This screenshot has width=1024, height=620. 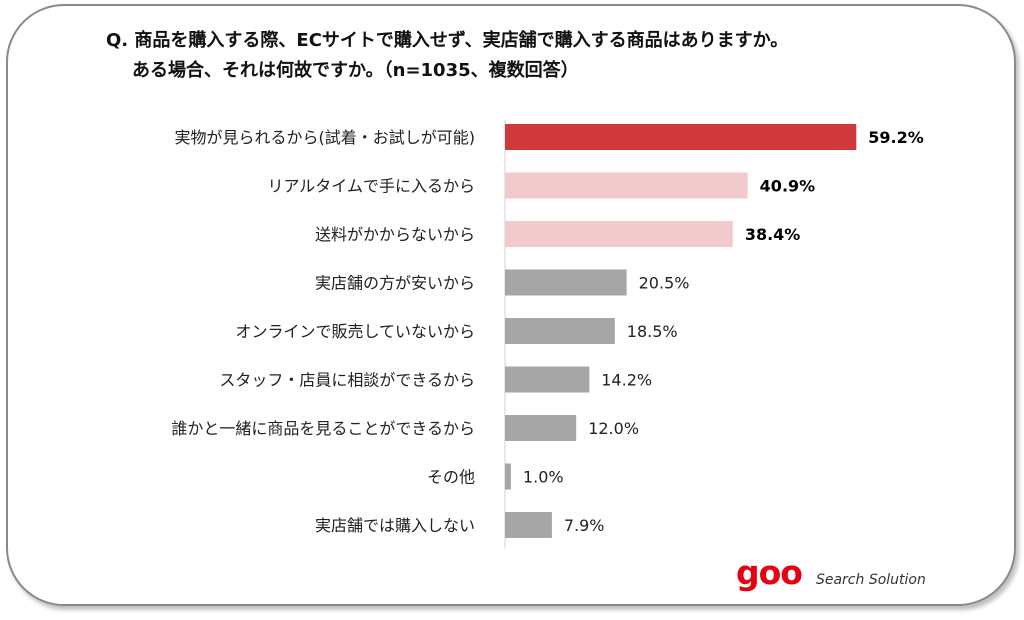 I want to click on value-label: 18.5%, so click(x=652, y=331).